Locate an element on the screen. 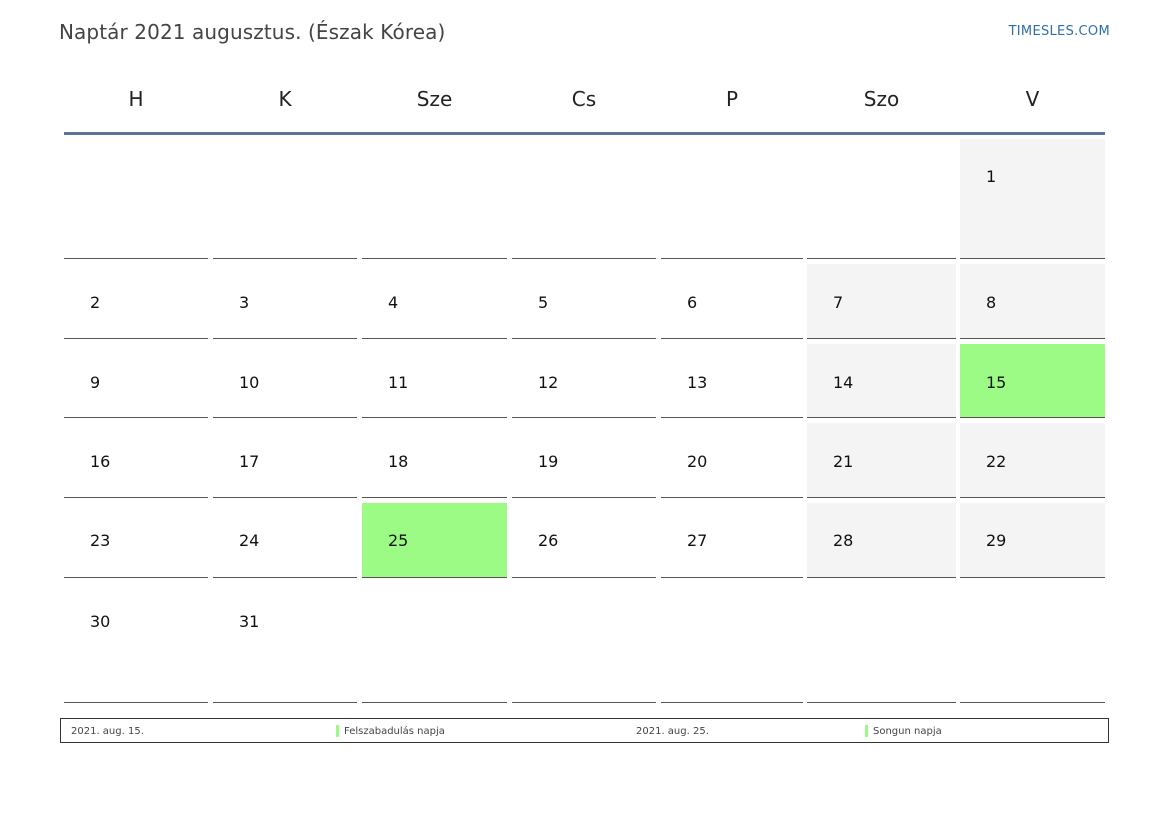  day-cell: 2 is located at coordinates (136, 301).